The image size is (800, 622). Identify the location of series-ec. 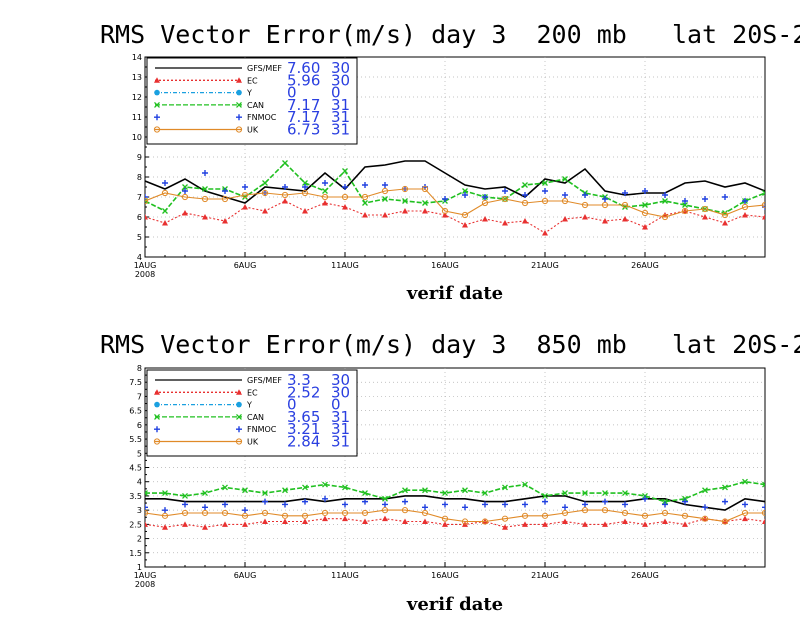
(466, 522).